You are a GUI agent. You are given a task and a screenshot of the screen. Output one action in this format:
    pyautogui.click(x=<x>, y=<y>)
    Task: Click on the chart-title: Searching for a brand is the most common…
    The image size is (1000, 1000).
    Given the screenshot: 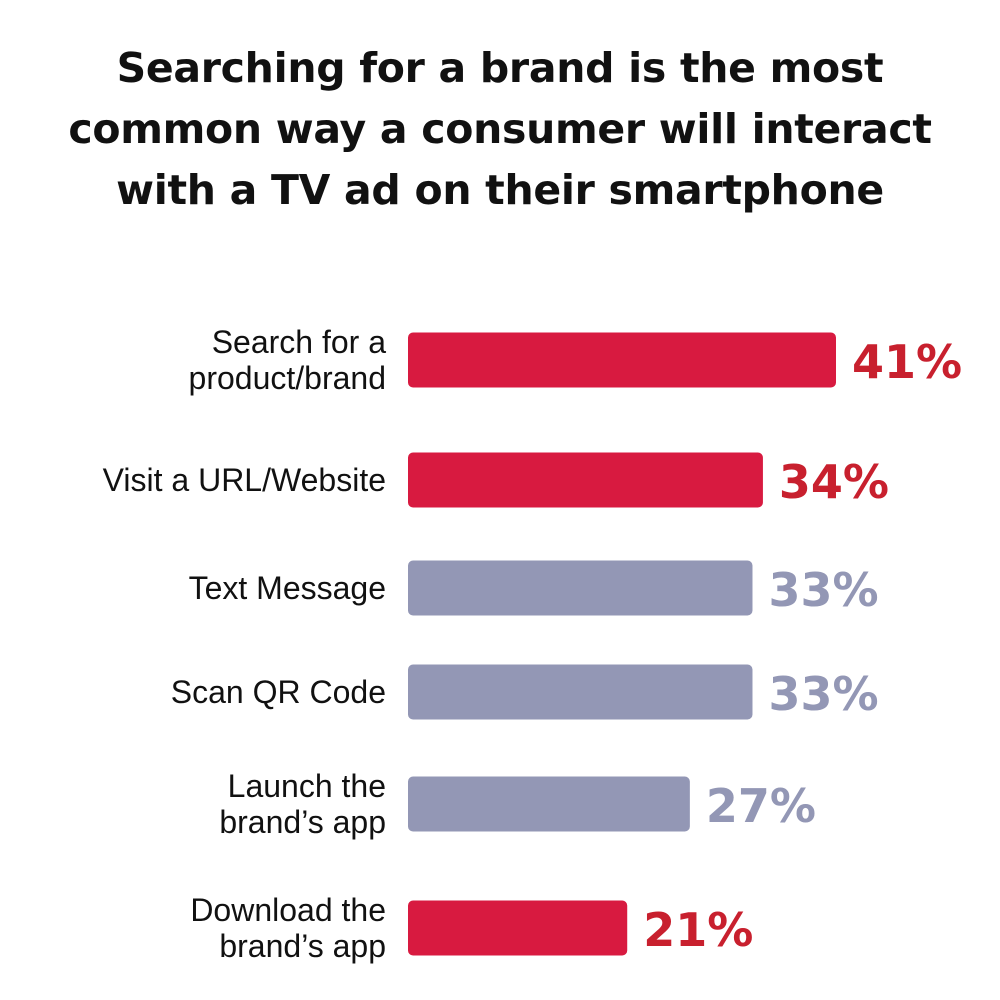 What is the action you would take?
    pyautogui.click(x=500, y=129)
    